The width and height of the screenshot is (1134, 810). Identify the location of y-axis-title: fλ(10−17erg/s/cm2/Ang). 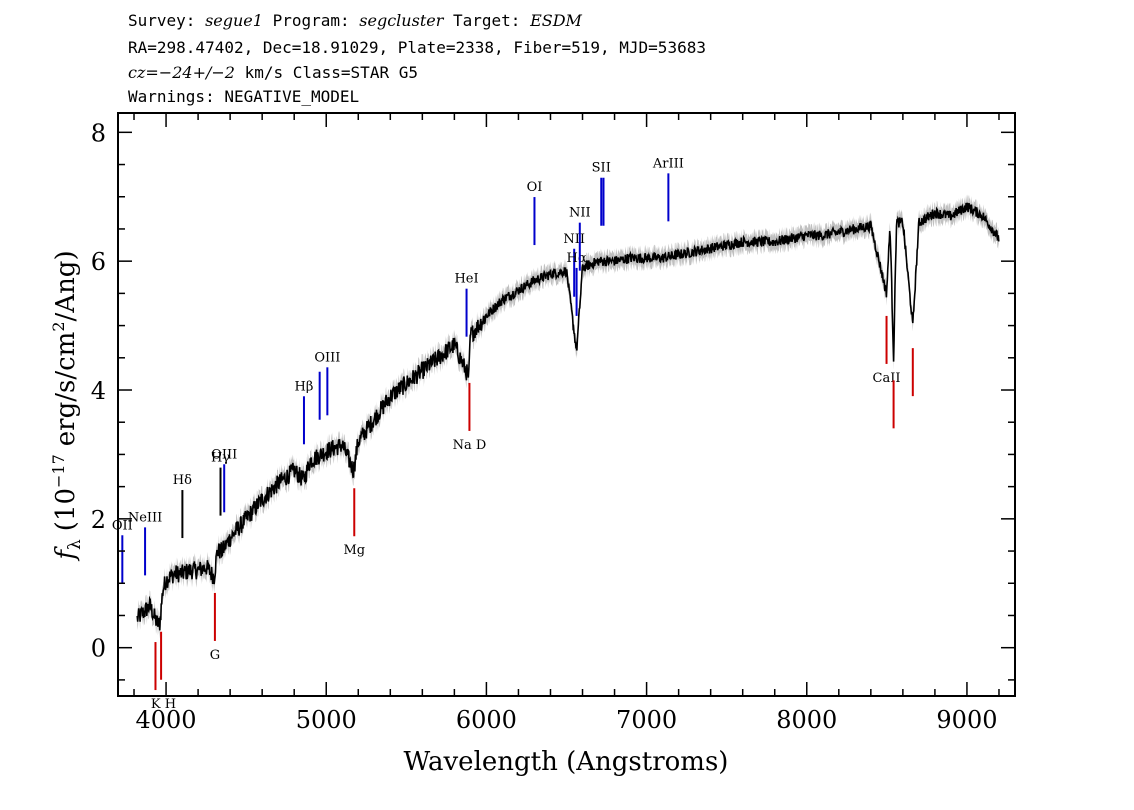
(67, 405).